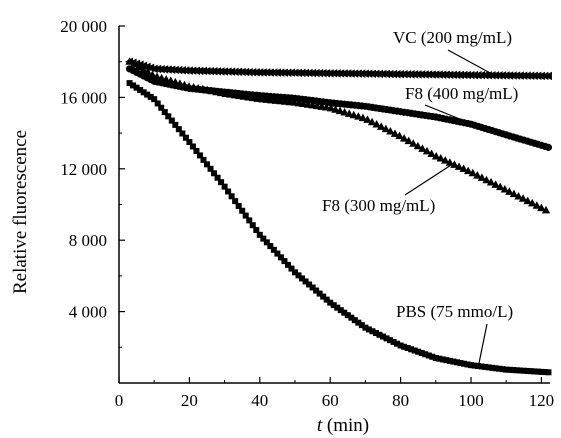 Image resolution: width=561 pixels, height=438 pixels. I want to click on annotation-leaders, so click(450, 208).